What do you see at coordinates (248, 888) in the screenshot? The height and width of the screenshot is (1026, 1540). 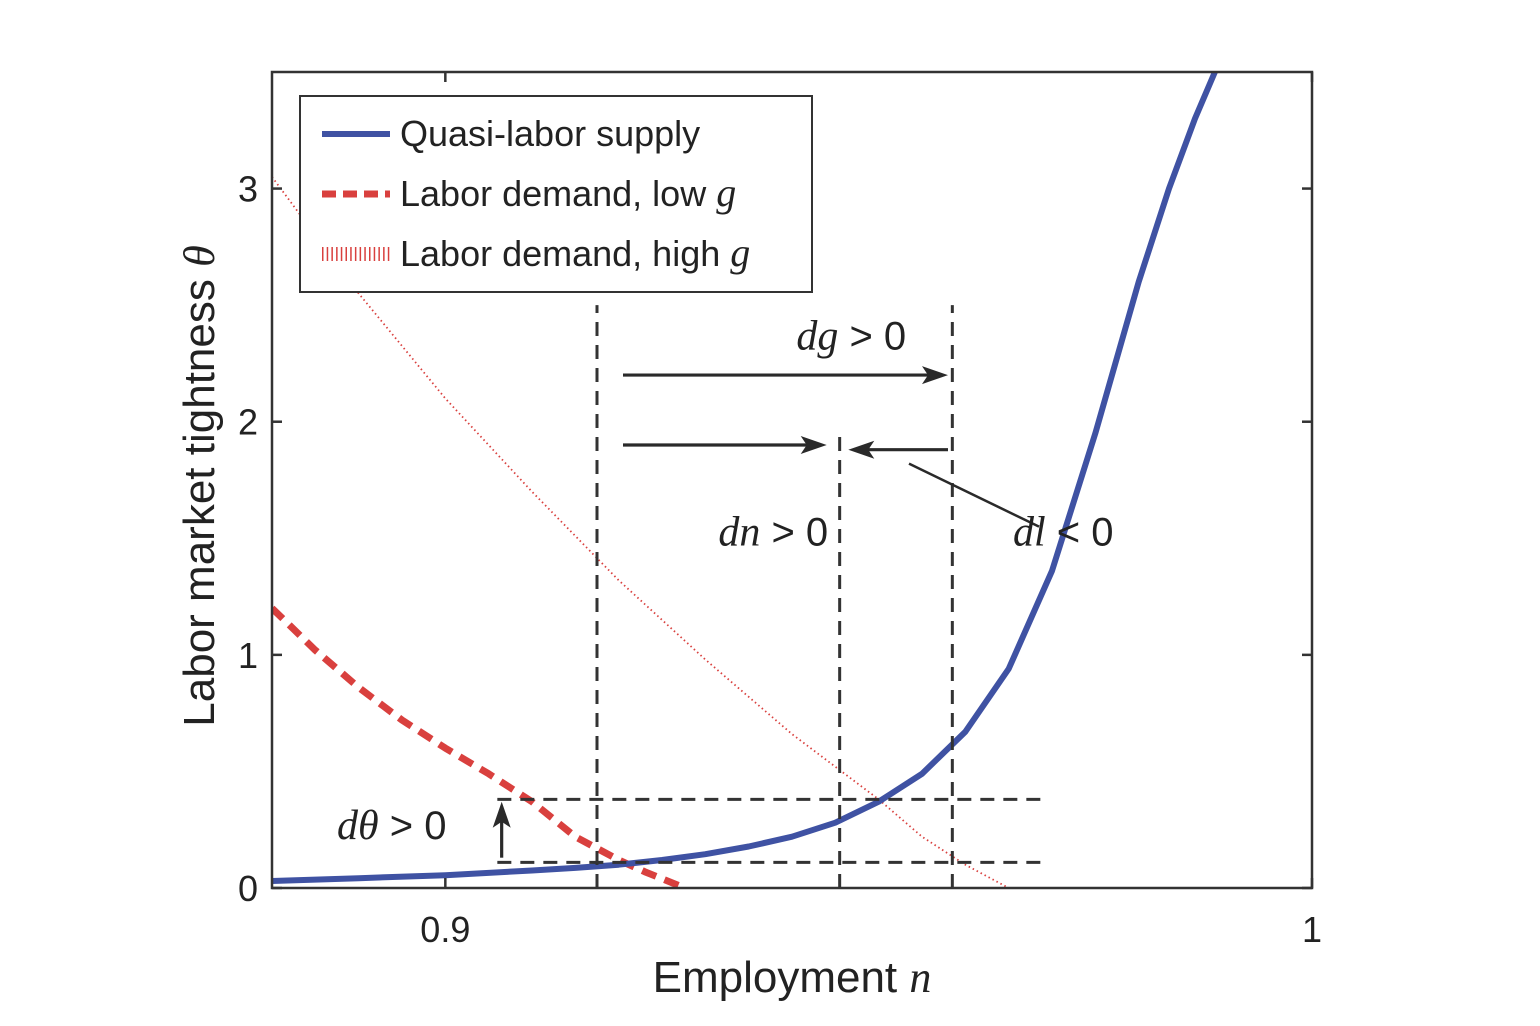 I see `y-tick-label-0: 0` at bounding box center [248, 888].